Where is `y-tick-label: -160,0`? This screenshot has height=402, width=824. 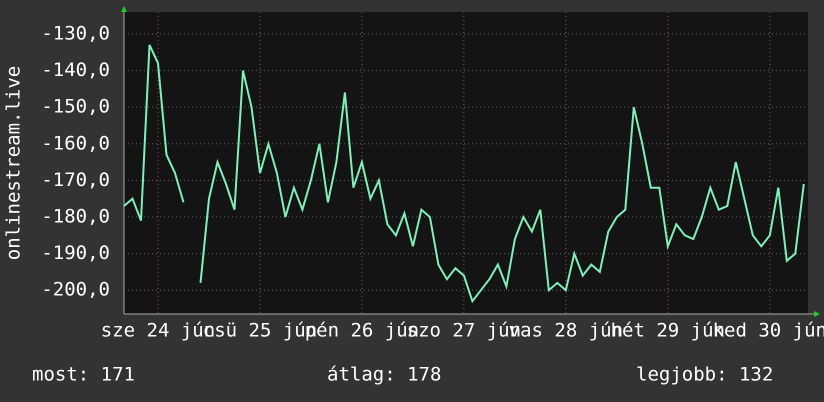 y-tick-label: -160,0 is located at coordinates (75, 143).